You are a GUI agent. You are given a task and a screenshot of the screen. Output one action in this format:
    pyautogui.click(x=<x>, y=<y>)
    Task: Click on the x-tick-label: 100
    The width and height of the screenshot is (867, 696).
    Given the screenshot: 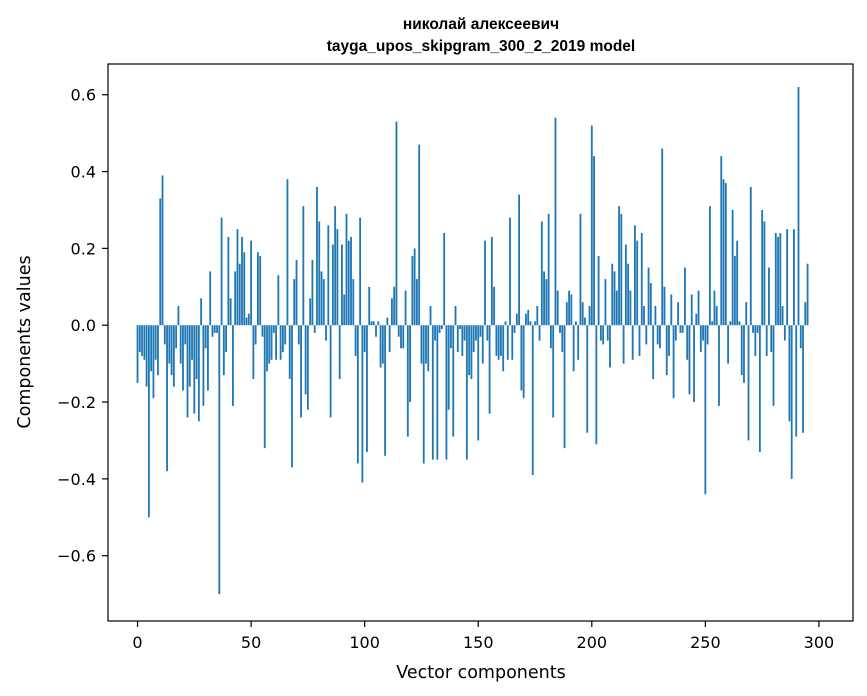 What is the action you would take?
    pyautogui.click(x=364, y=642)
    